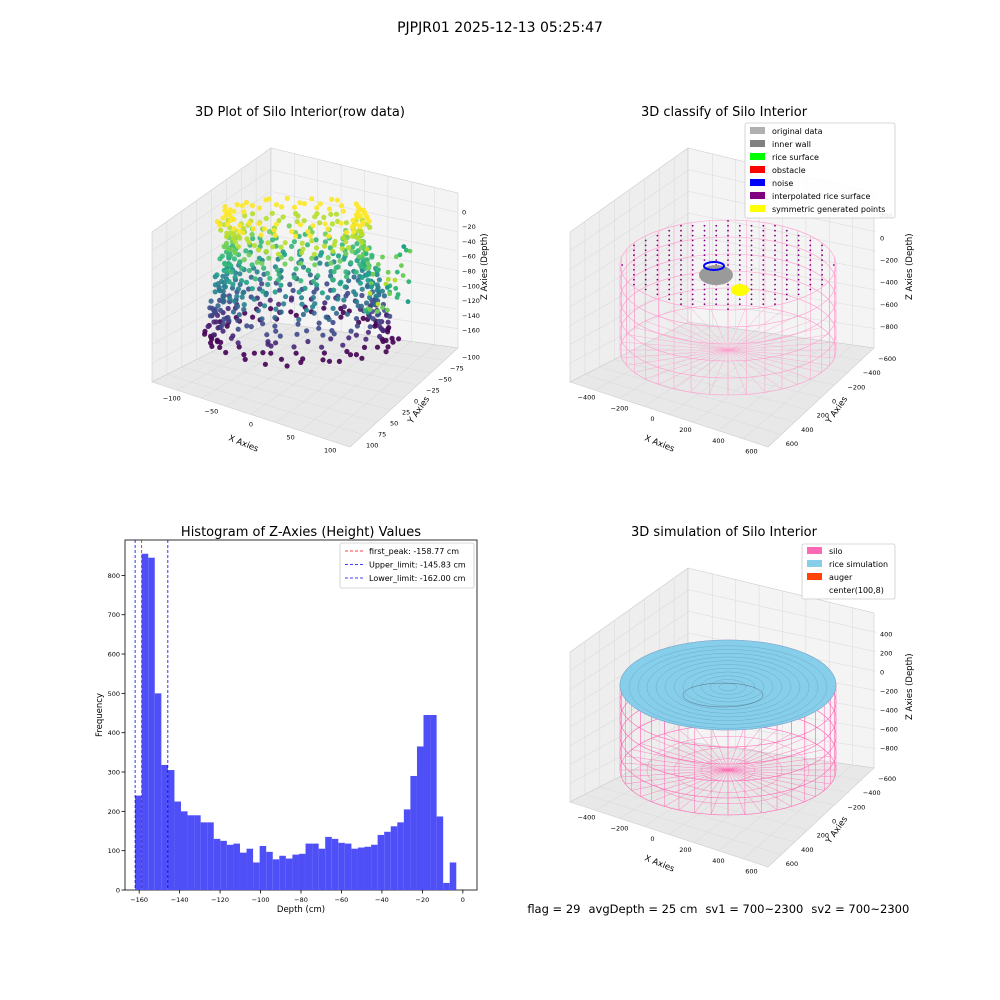  Describe the element at coordinates (433, 391) in the screenshot. I see `y-tick-label: −25` at that location.